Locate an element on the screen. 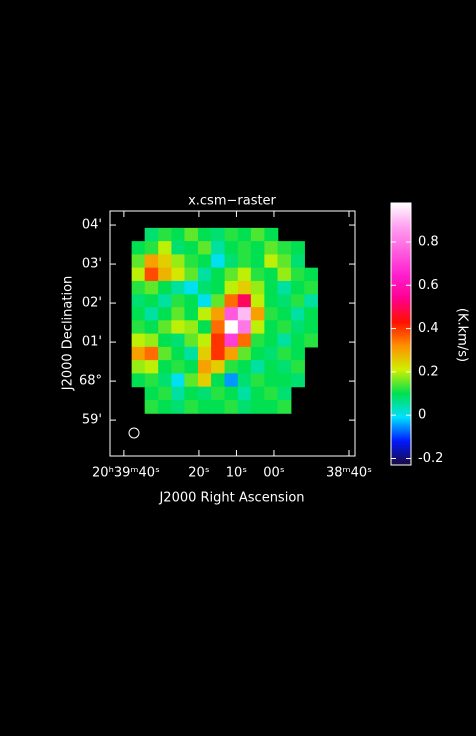  colorbar-tick-label: 0 is located at coordinates (422, 415).